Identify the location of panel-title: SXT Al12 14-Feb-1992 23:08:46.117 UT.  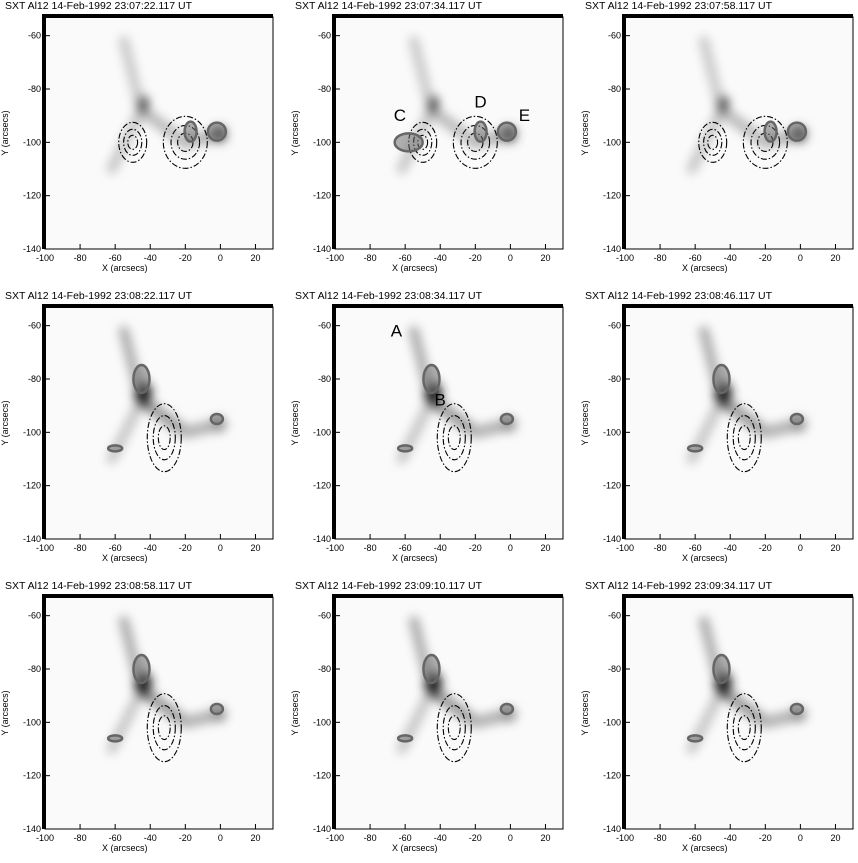
(679, 296).